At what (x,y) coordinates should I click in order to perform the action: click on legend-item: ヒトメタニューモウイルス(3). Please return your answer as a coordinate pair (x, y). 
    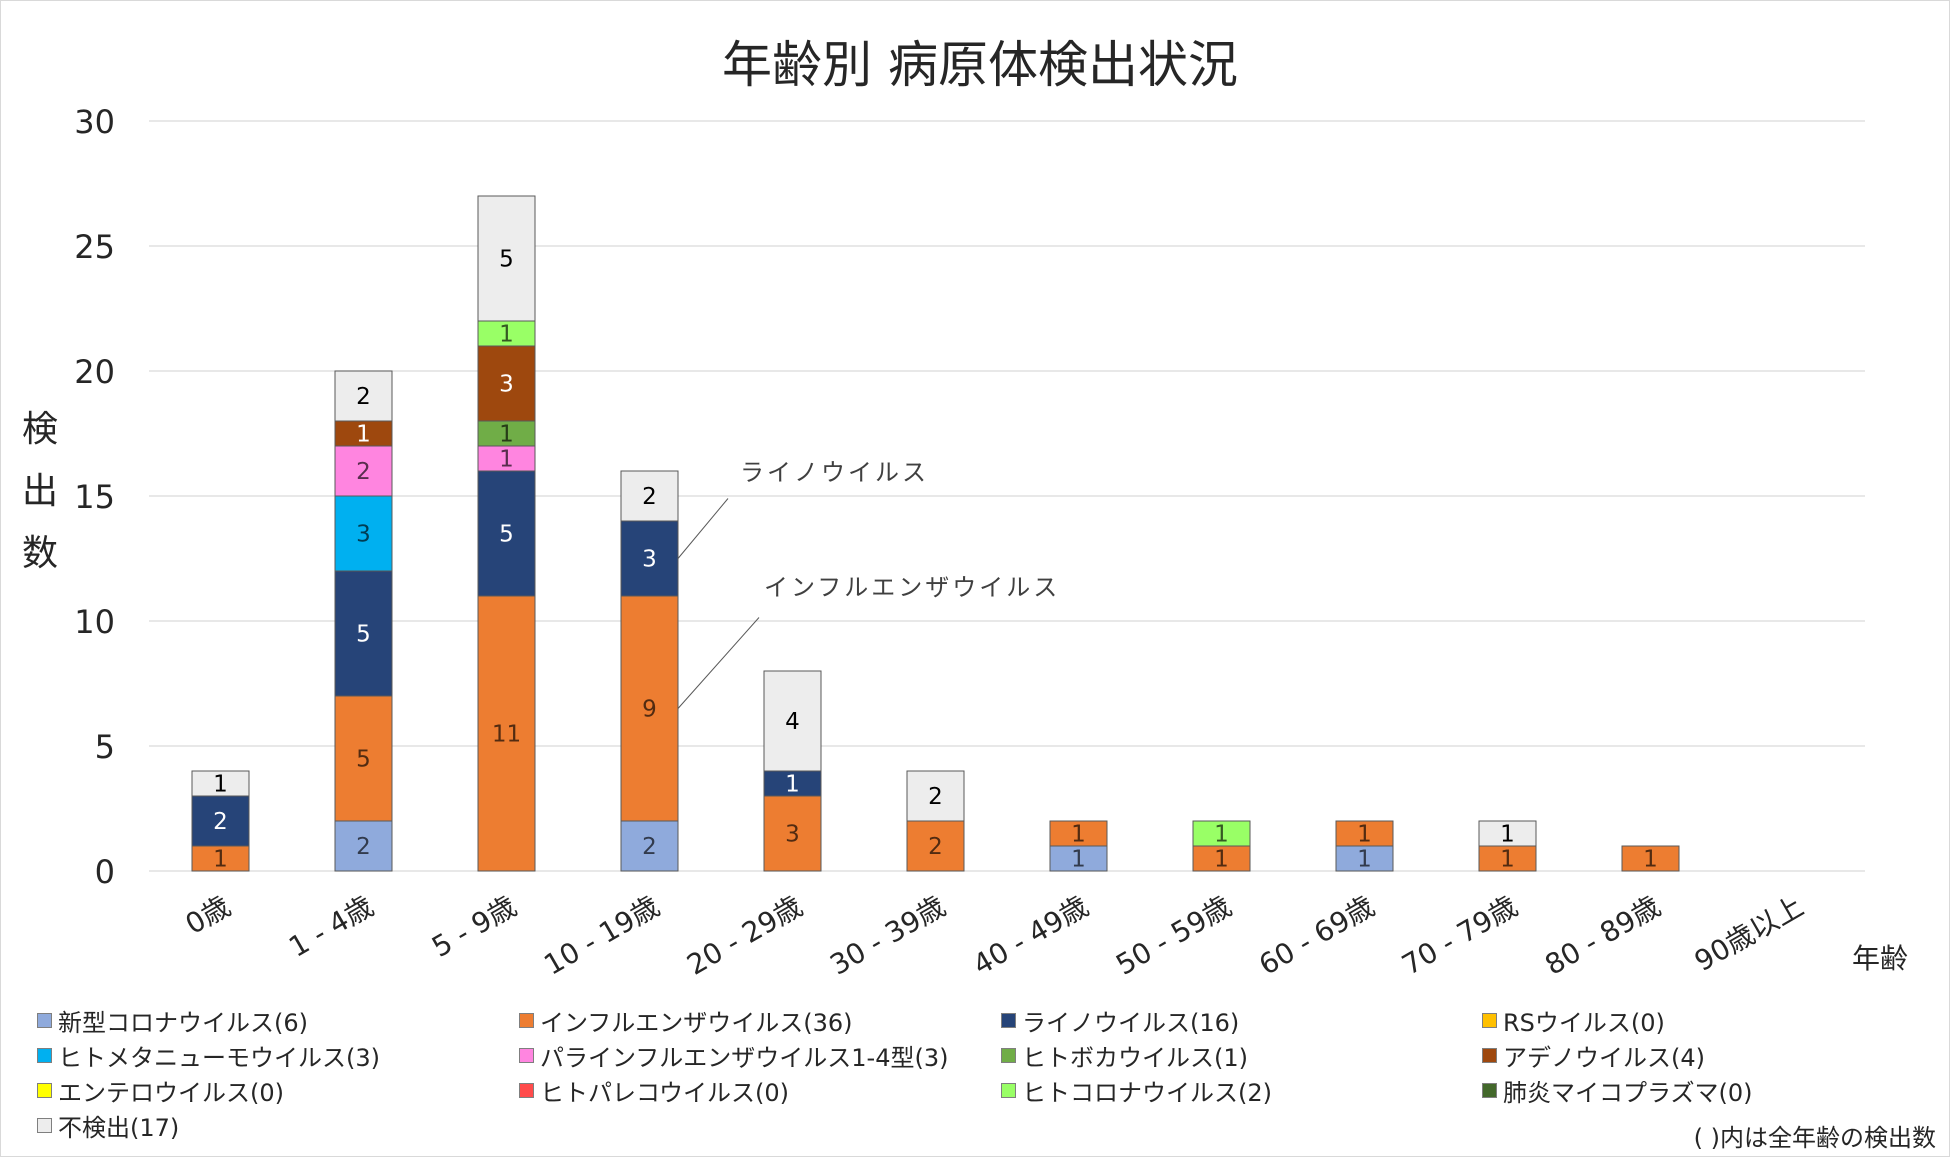
    Looking at the image, I should click on (208, 1055).